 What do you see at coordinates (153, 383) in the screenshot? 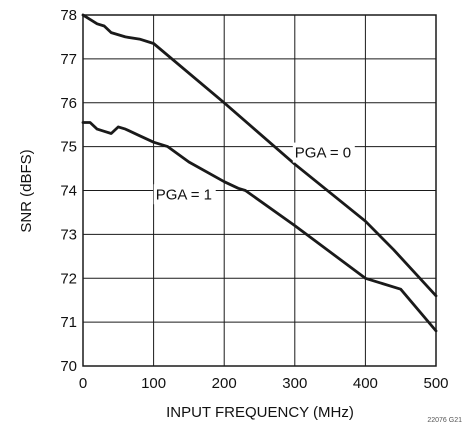
I see `x-tick-label: 100` at bounding box center [153, 383].